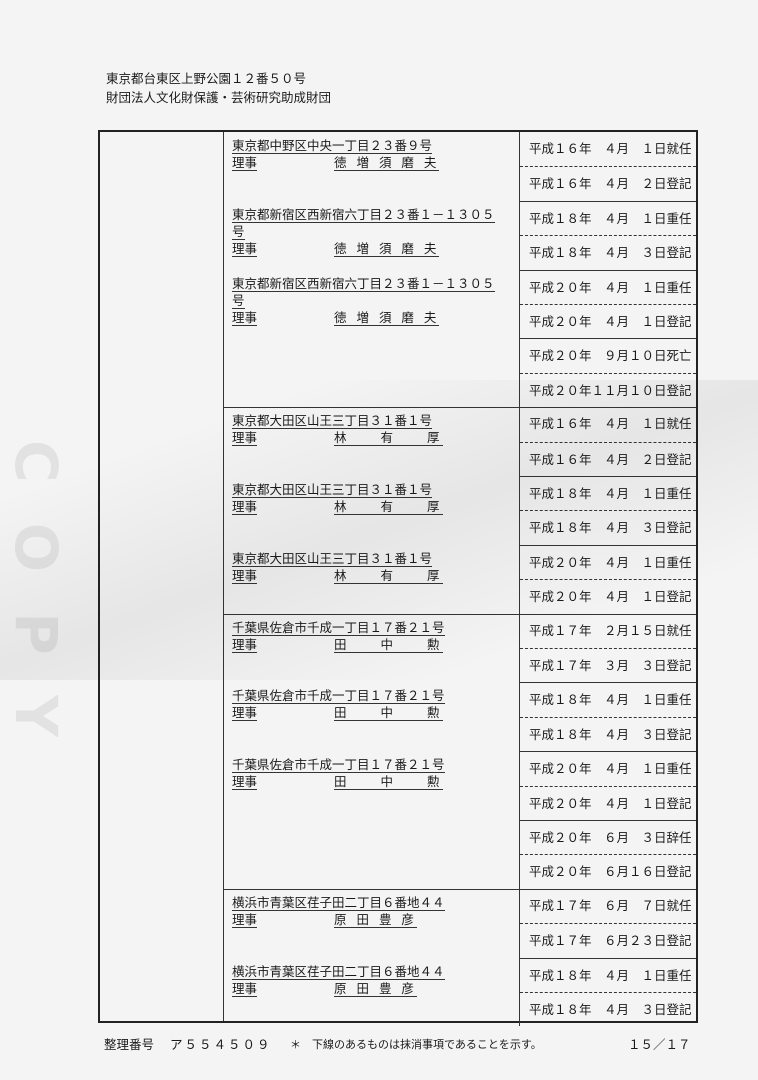 The height and width of the screenshot is (1080, 758). I want to click on officer-entry: 東京都中野区中央一丁目２３番９号 理事 徳 増 須 磨 夫, so click(374, 166).